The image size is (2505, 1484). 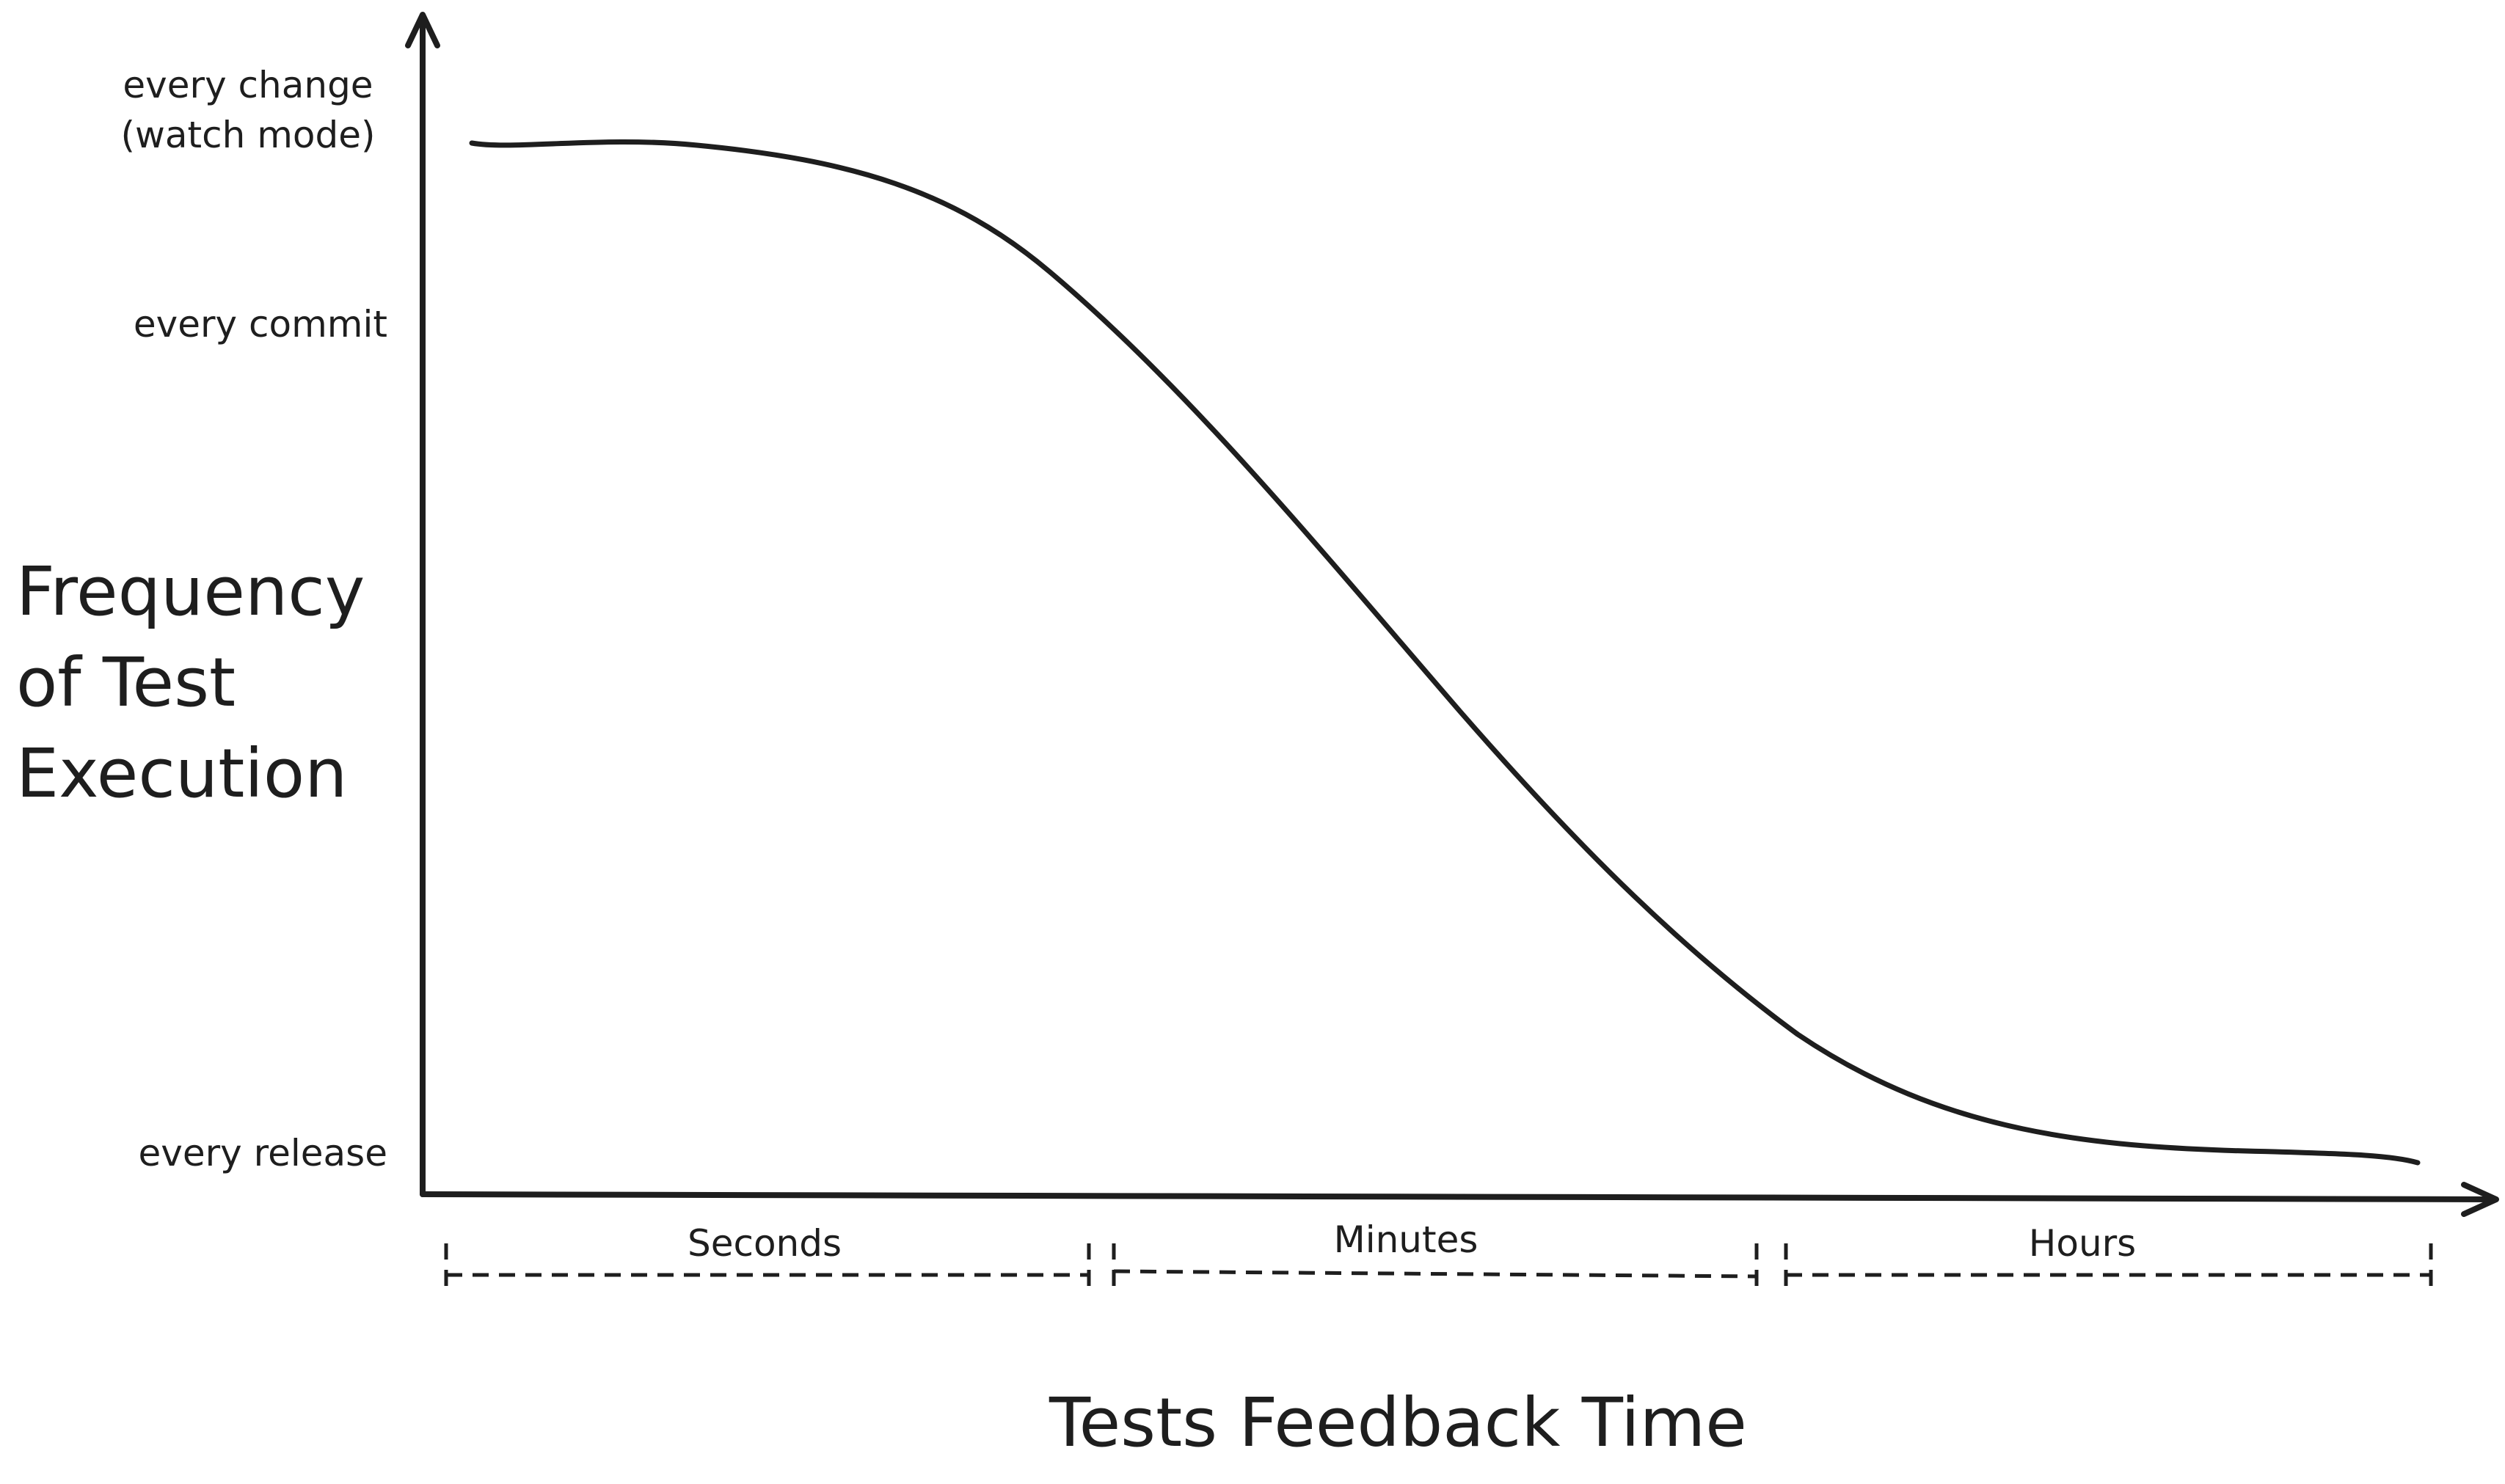 What do you see at coordinates (2082, 1243) in the screenshot?
I see `band-label-hours: Hours` at bounding box center [2082, 1243].